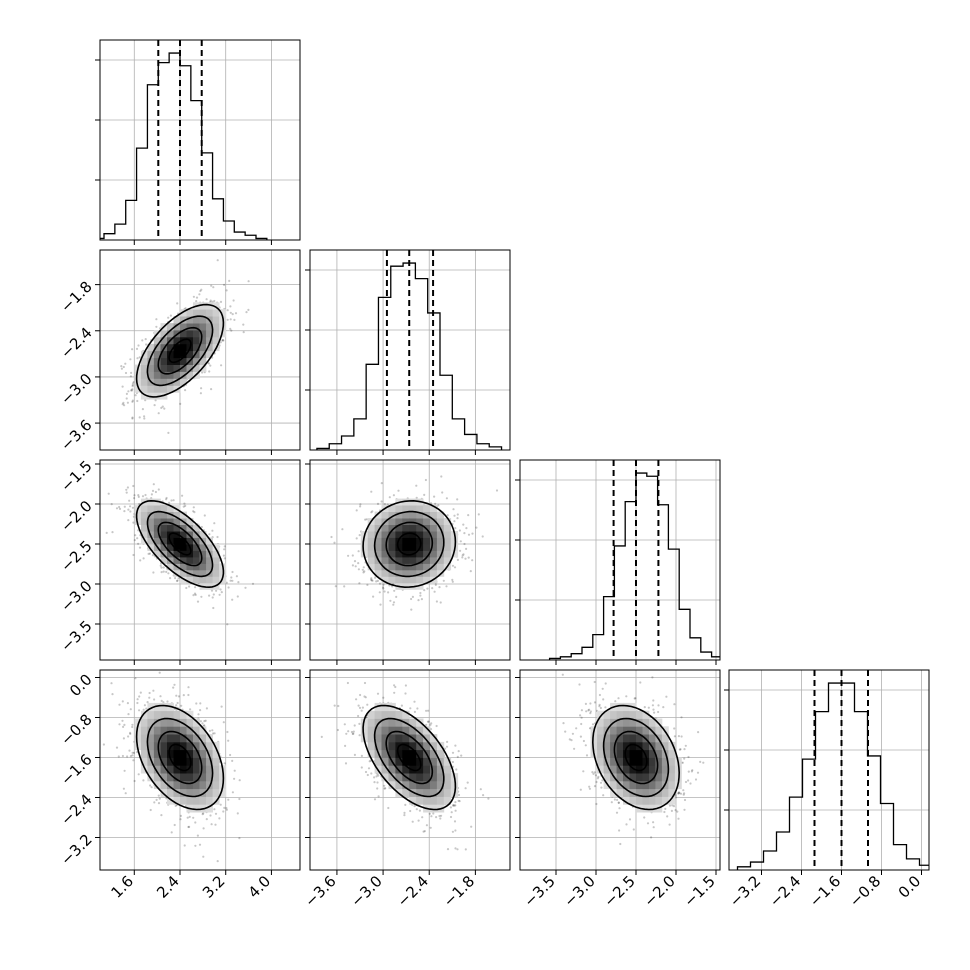  What do you see at coordinates (76, 343) in the screenshot?
I see `y-tick-label: −2.4` at bounding box center [76, 343].